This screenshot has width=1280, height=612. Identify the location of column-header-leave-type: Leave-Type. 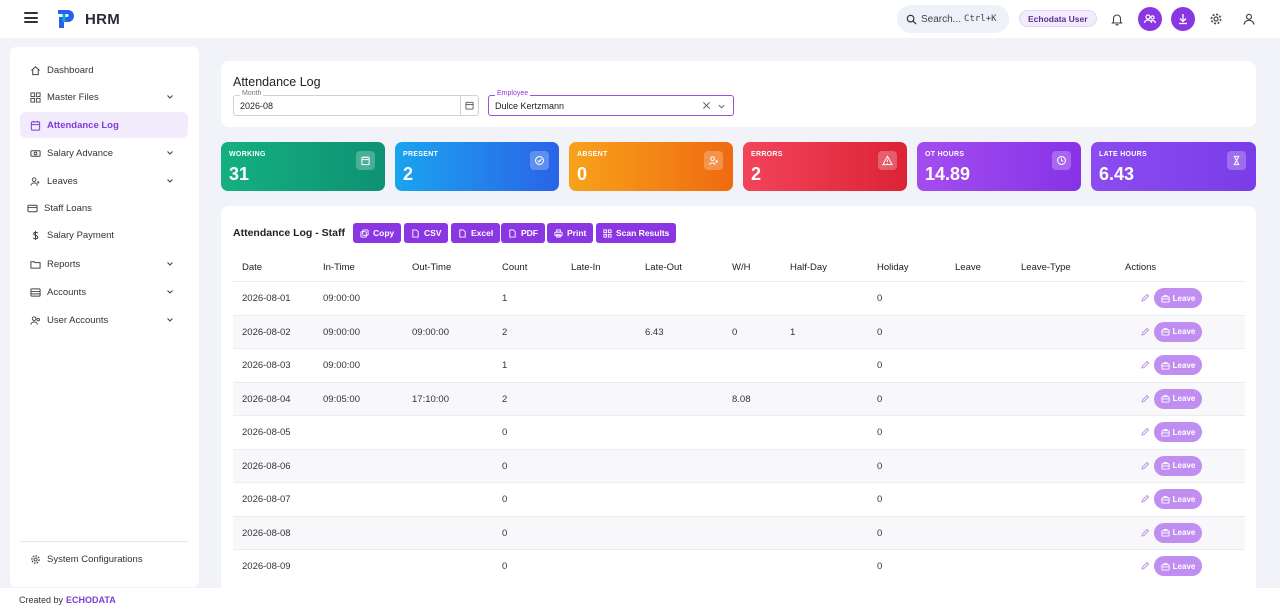
(1046, 267).